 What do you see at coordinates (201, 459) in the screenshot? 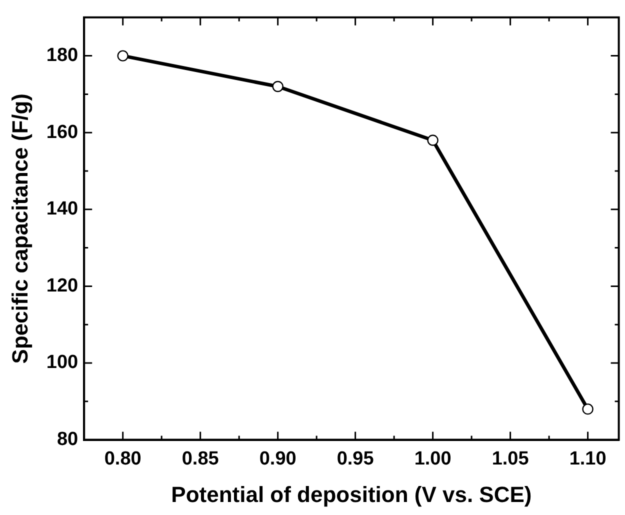
I see `x-tick-label: 0.85` at bounding box center [201, 459].